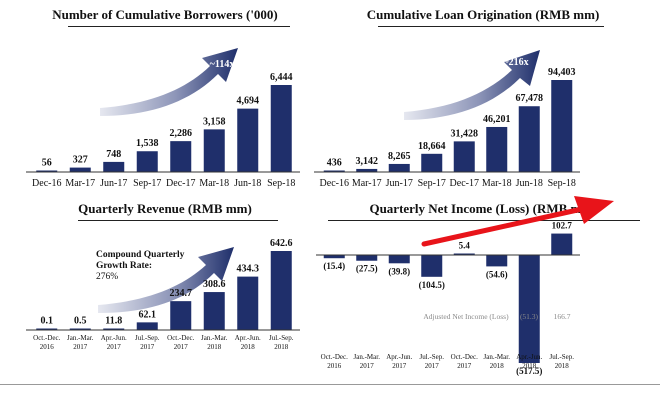 The image size is (660, 404). Describe the element at coordinates (399, 156) in the screenshot. I see `loans-value-label: 8,265` at that location.